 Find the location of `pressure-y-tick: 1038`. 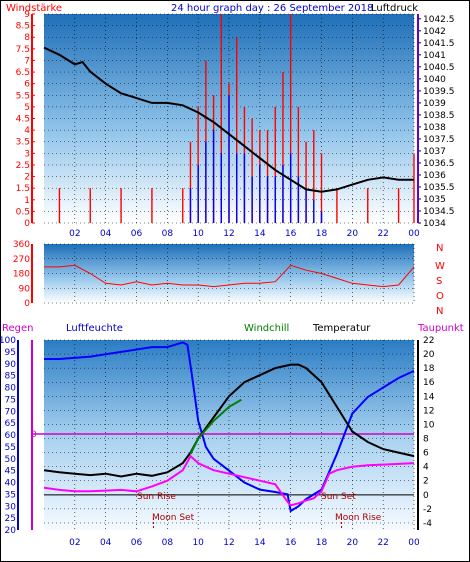

pressure-y-tick: 1038 is located at coordinates (434, 128).